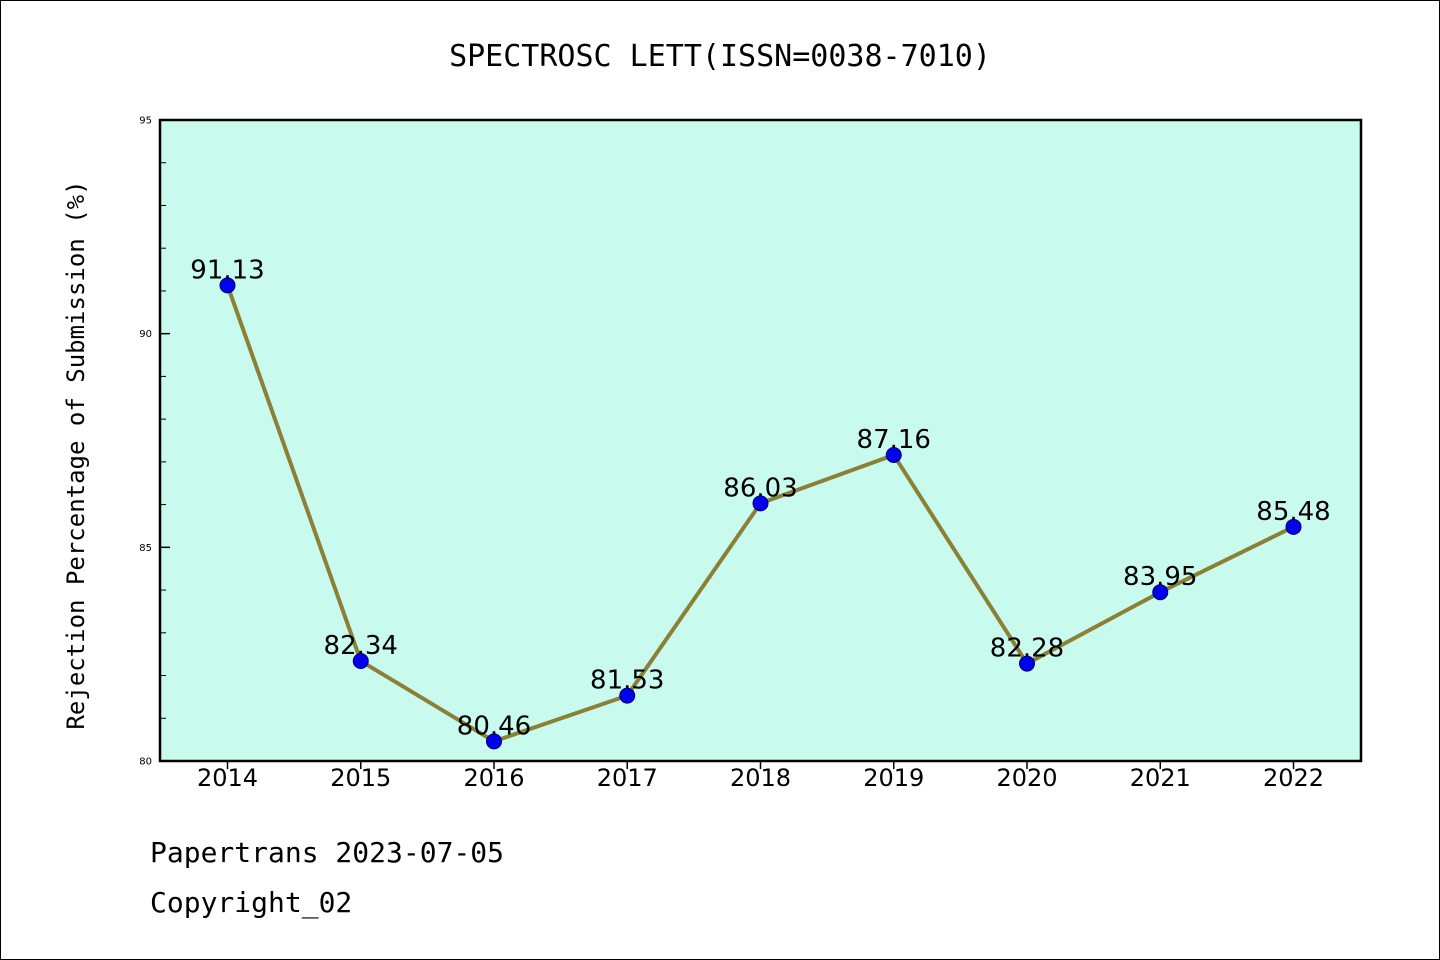  What do you see at coordinates (1160, 577) in the screenshot?
I see `data-label: 83.95` at bounding box center [1160, 577].